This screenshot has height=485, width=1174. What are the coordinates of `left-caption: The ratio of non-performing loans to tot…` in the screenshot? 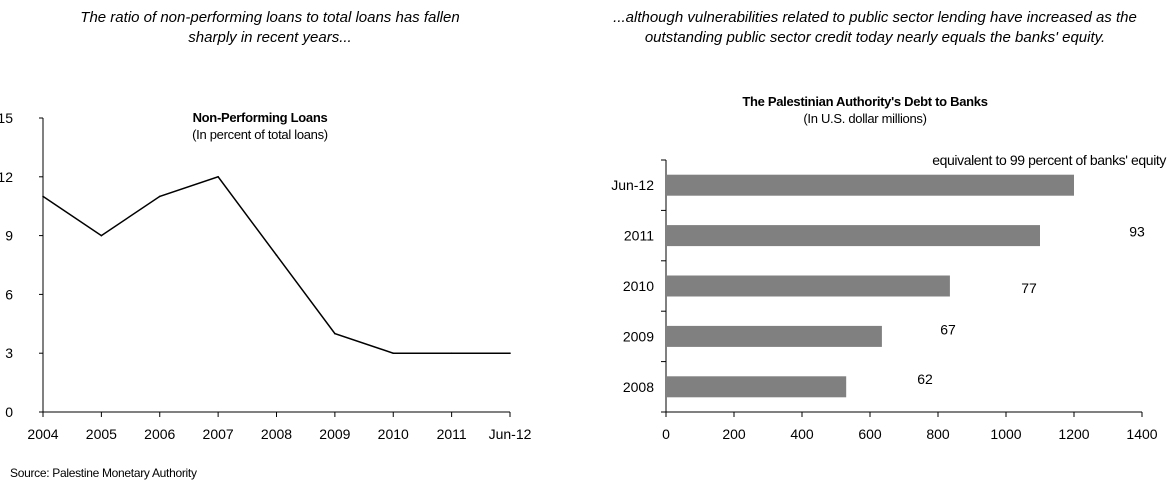 It's located at (270, 27).